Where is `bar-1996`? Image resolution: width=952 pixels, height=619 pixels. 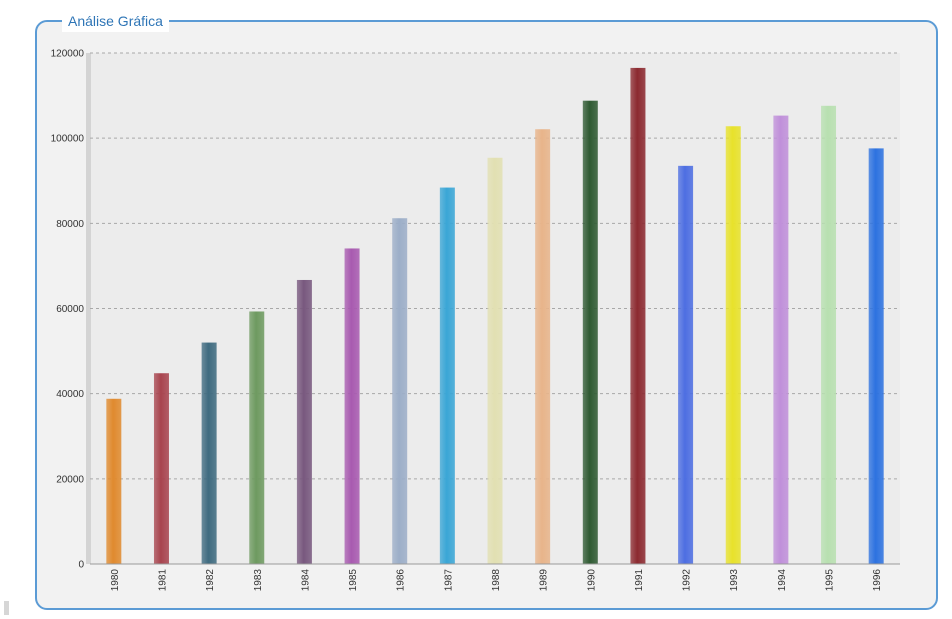 bar-1996 is located at coordinates (876, 356).